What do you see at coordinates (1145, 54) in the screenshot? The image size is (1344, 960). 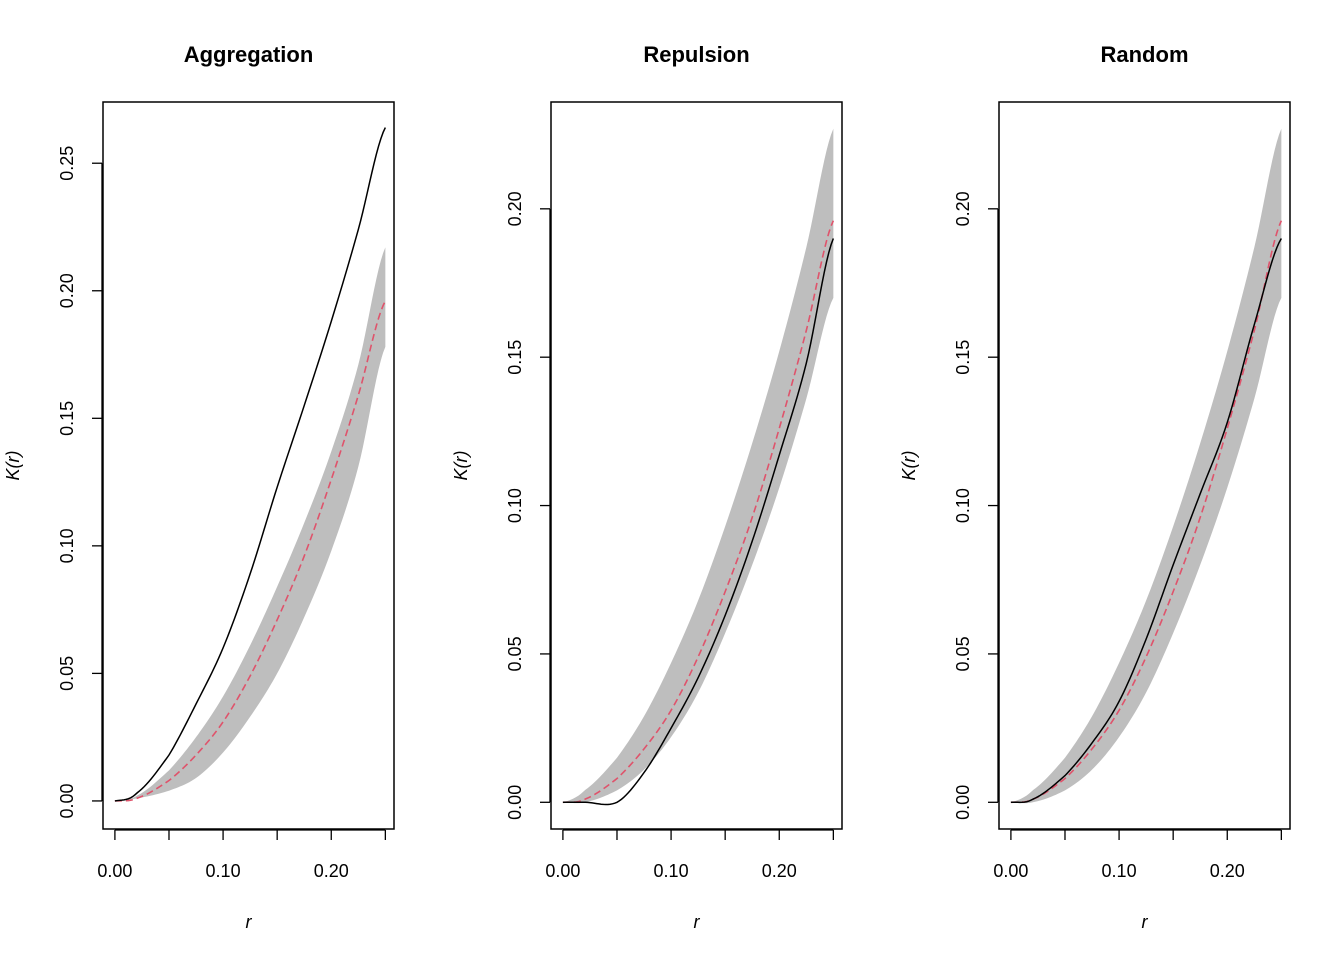 I see `panel-title: Random` at bounding box center [1145, 54].